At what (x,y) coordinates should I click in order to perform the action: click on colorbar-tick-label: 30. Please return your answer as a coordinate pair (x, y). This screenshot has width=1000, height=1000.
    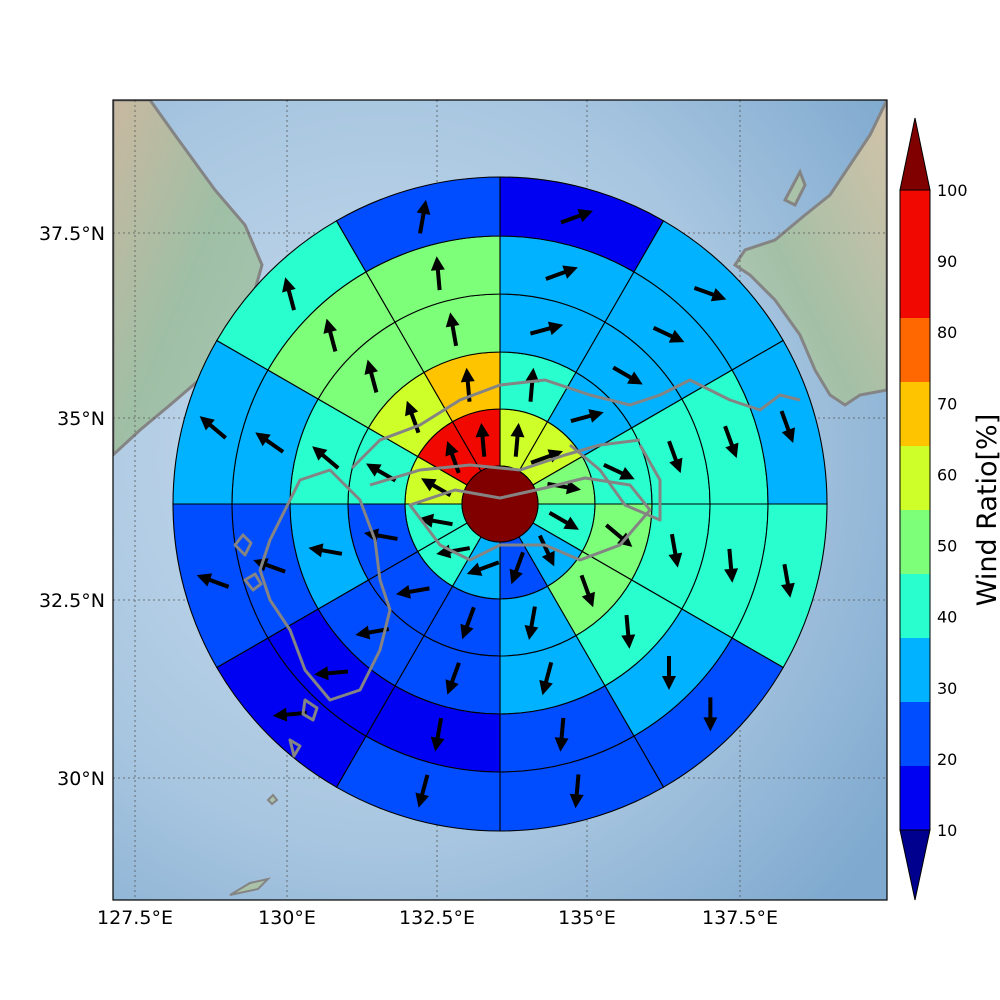
    Looking at the image, I should click on (947, 688).